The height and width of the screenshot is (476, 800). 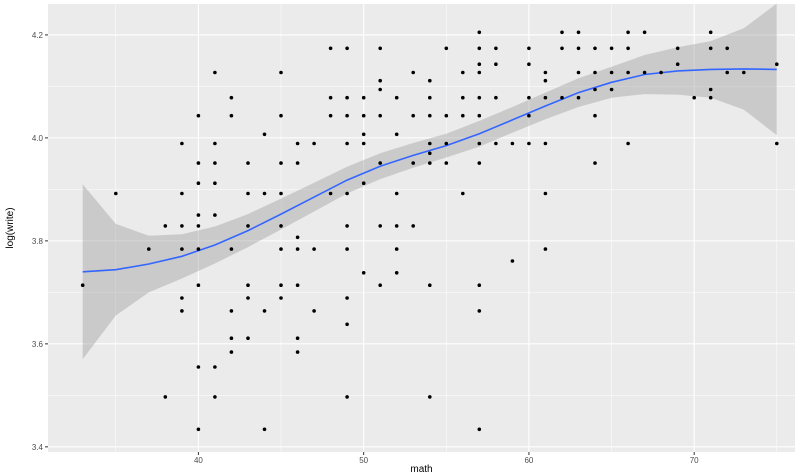 I want to click on x-axis-ticks: 40 50 60 70, so click(x=446, y=458).